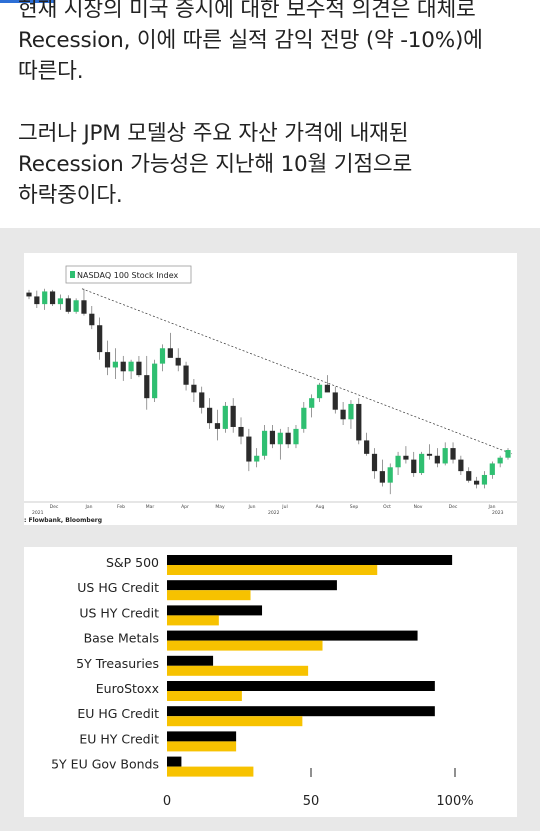  I want to click on year-label: 2022, so click(274, 513).